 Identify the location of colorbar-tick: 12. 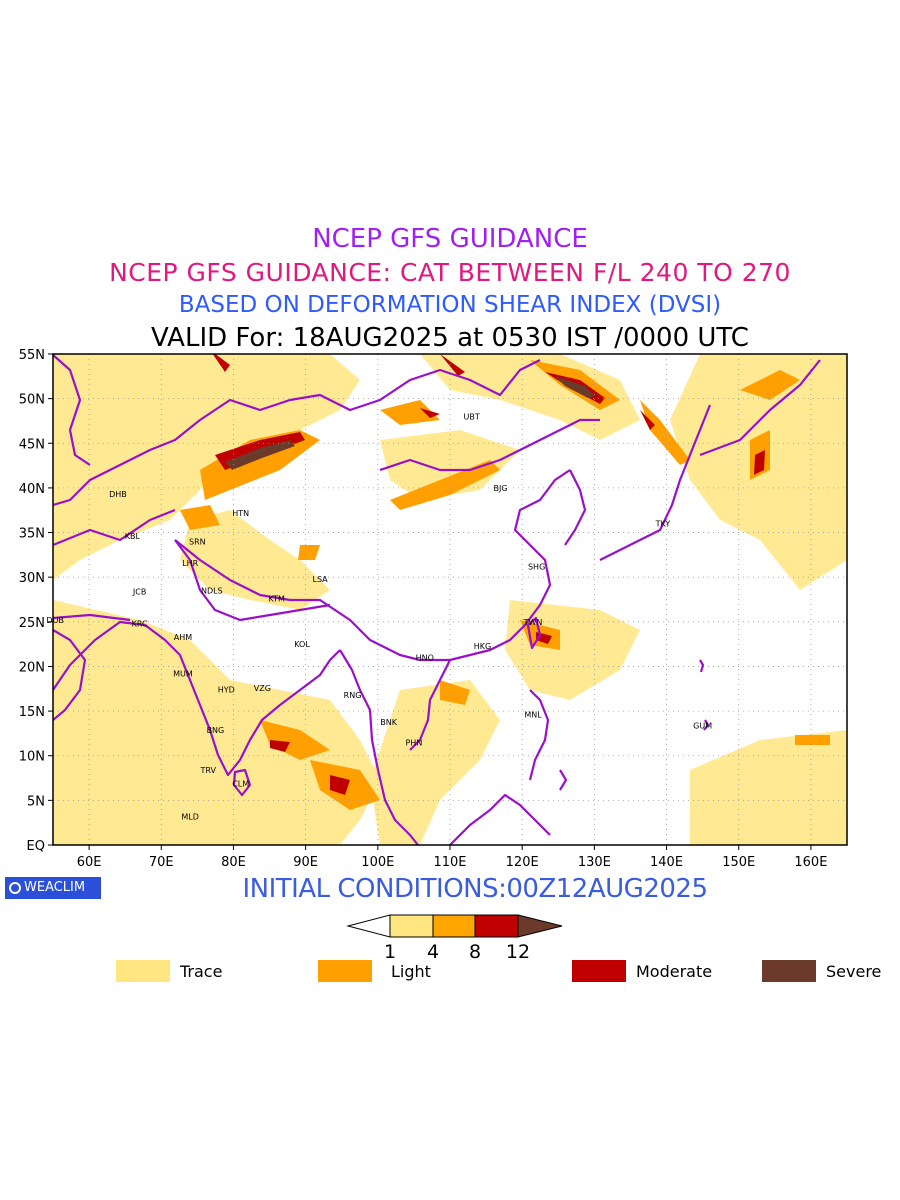
(518, 950).